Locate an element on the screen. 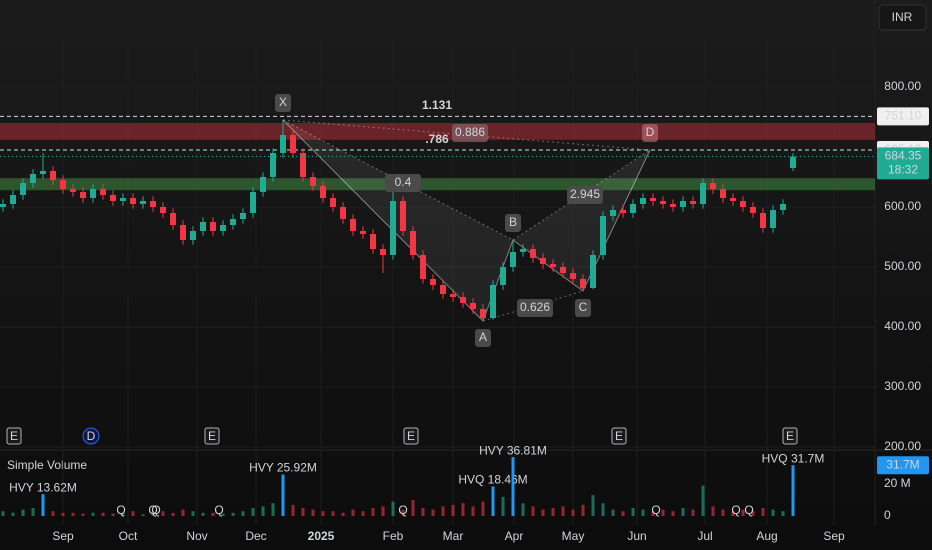 The image size is (932, 550). volume-label: HVY 25.92M is located at coordinates (283, 468).